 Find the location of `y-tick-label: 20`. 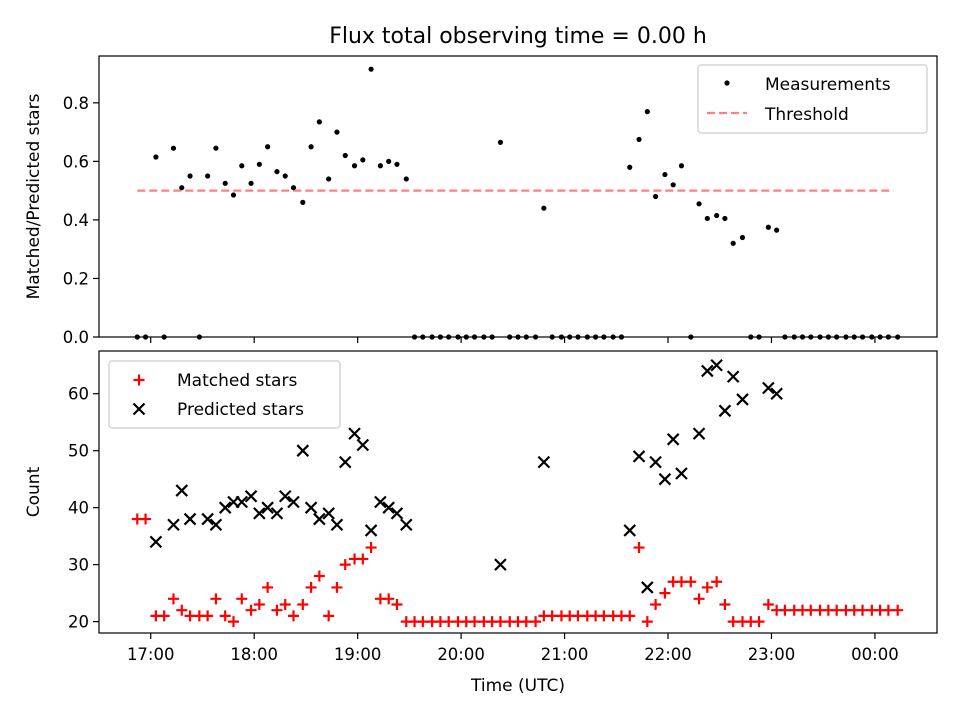

y-tick-label: 20 is located at coordinates (78, 622).